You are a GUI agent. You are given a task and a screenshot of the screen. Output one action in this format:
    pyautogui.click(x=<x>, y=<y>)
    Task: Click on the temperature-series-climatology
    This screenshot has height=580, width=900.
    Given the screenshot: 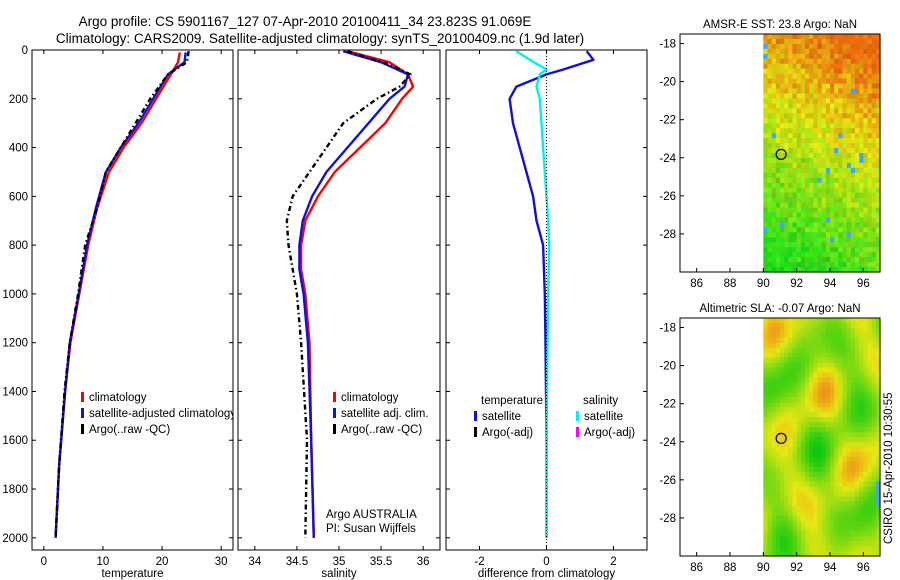 What is the action you would take?
    pyautogui.click(x=117, y=295)
    